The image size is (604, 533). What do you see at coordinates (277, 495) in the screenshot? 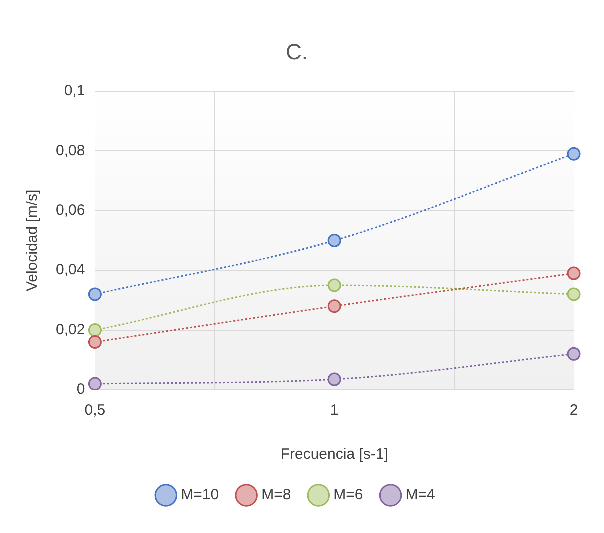
I see `legend-label: M=8` at bounding box center [277, 495].